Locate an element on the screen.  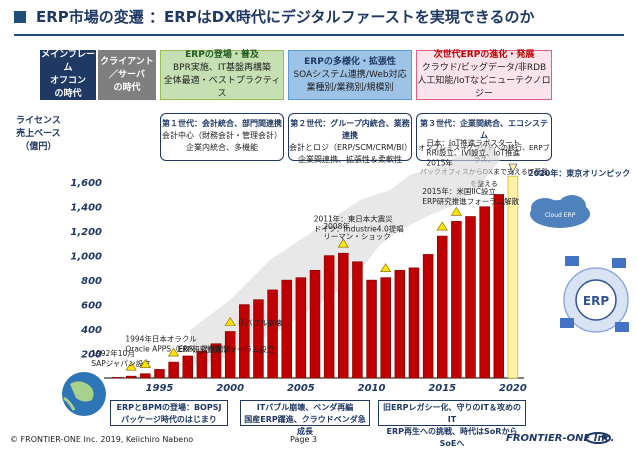
bar-1992 is located at coordinates (117, 378).